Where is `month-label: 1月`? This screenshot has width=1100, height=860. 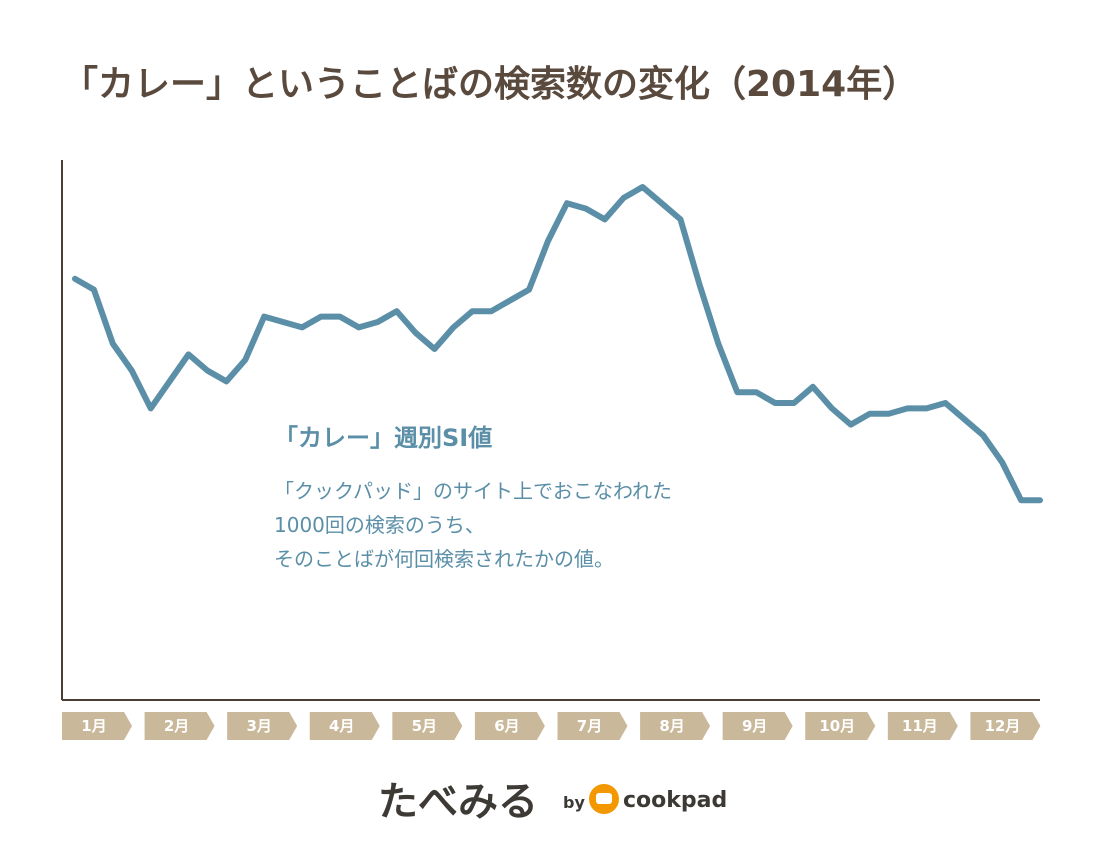
month-label: 1月 is located at coordinates (93, 726).